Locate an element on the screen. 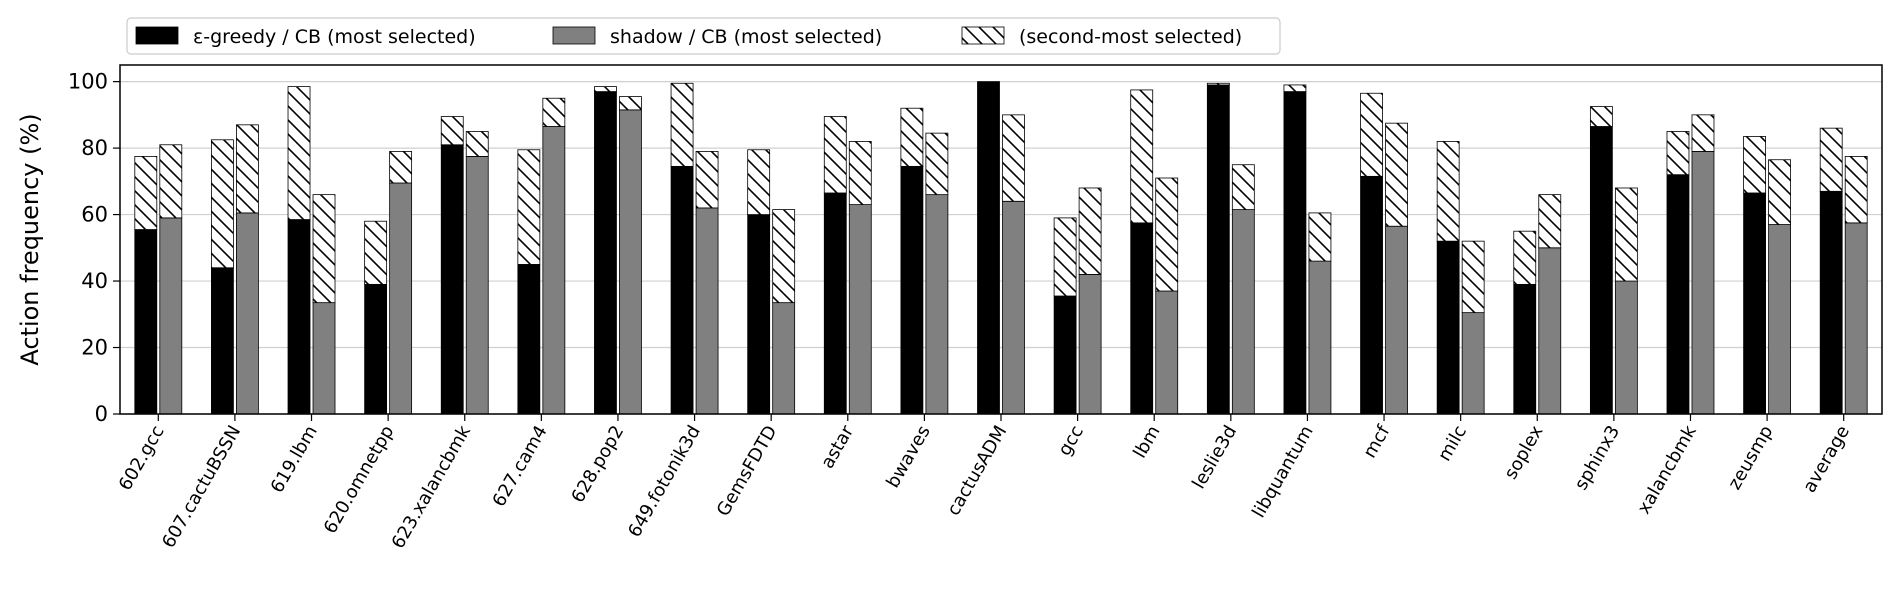 The height and width of the screenshot is (603, 1900). legend-swatch-shadow is located at coordinates (574, 35).